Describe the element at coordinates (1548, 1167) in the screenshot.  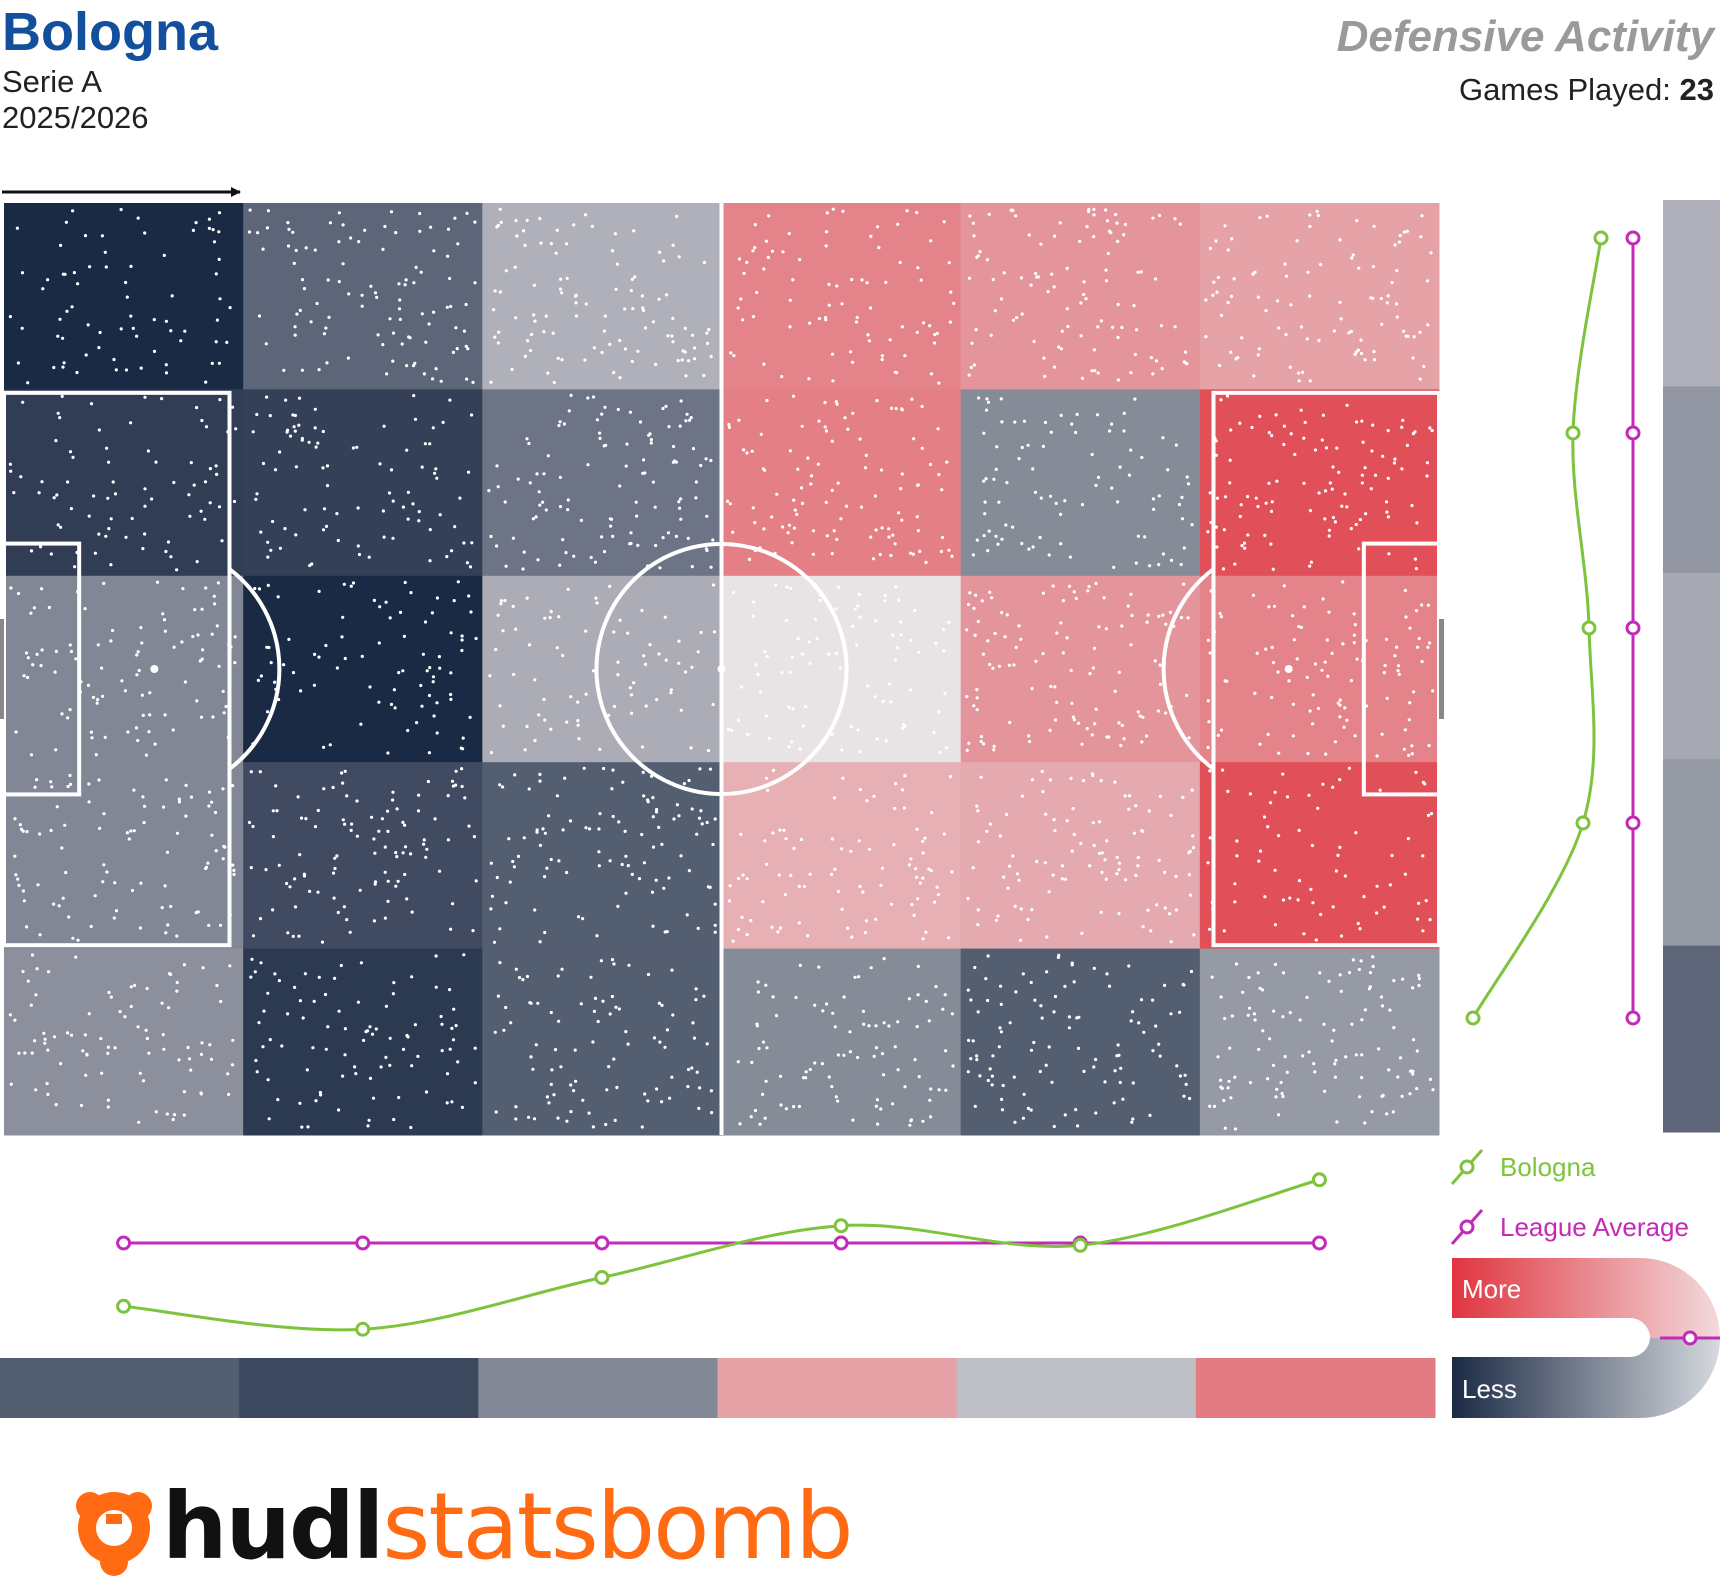
I see `legend-label-bologna: Bologna` at that location.